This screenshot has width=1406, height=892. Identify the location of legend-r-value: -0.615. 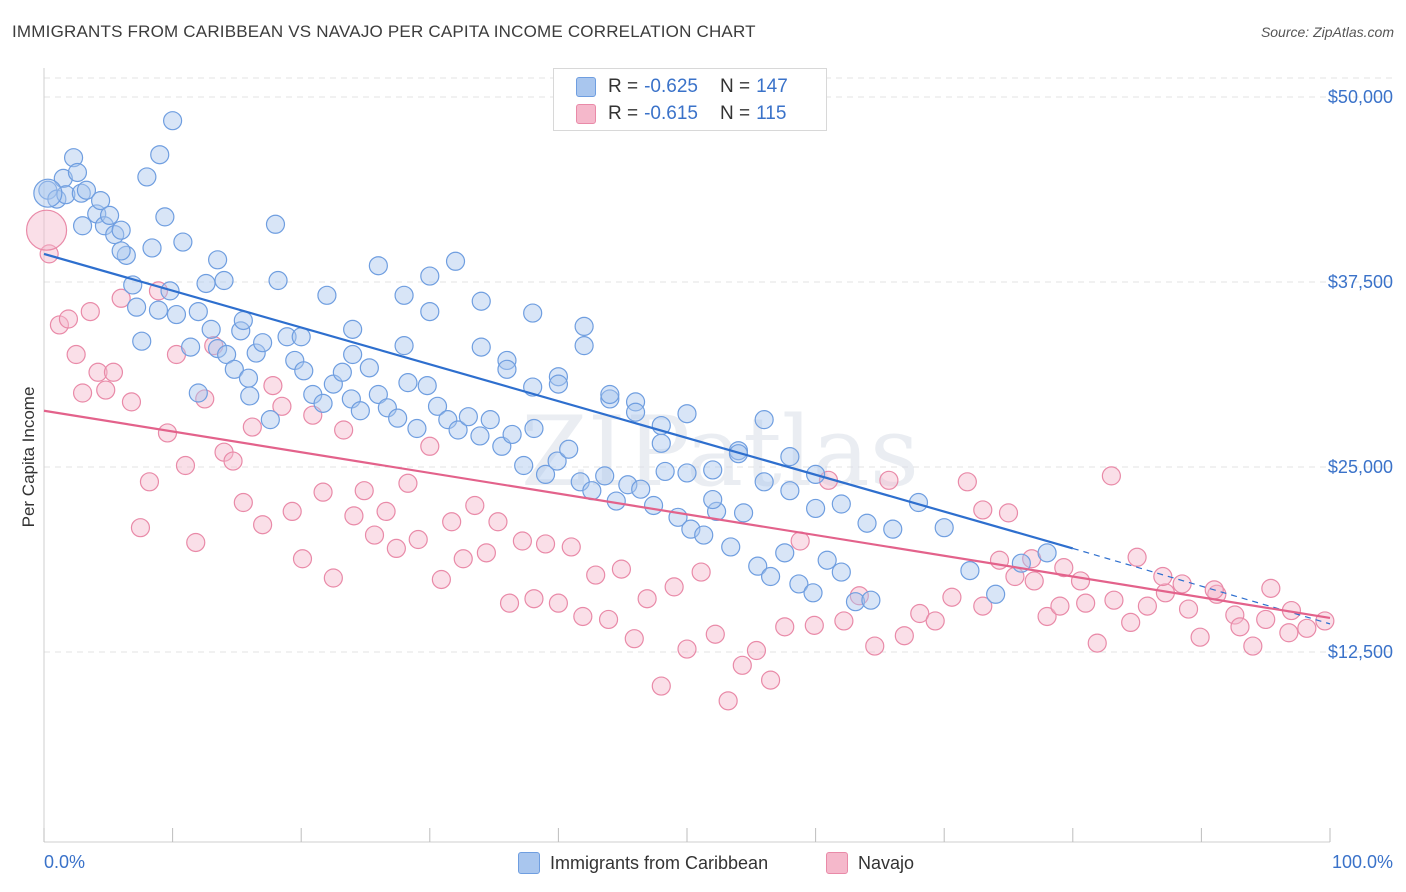
(671, 113).